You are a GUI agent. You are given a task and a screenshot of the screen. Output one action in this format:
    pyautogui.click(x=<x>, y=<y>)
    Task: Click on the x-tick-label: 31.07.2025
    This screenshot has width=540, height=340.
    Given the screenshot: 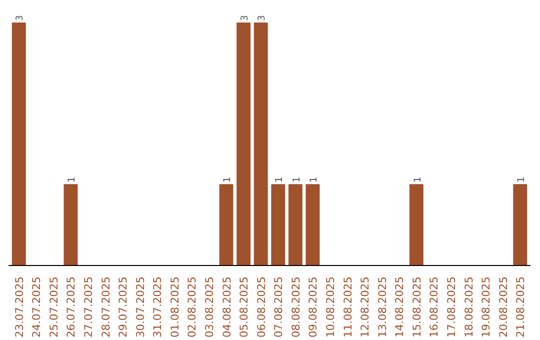 What is the action you would take?
    pyautogui.click(x=157, y=307)
    